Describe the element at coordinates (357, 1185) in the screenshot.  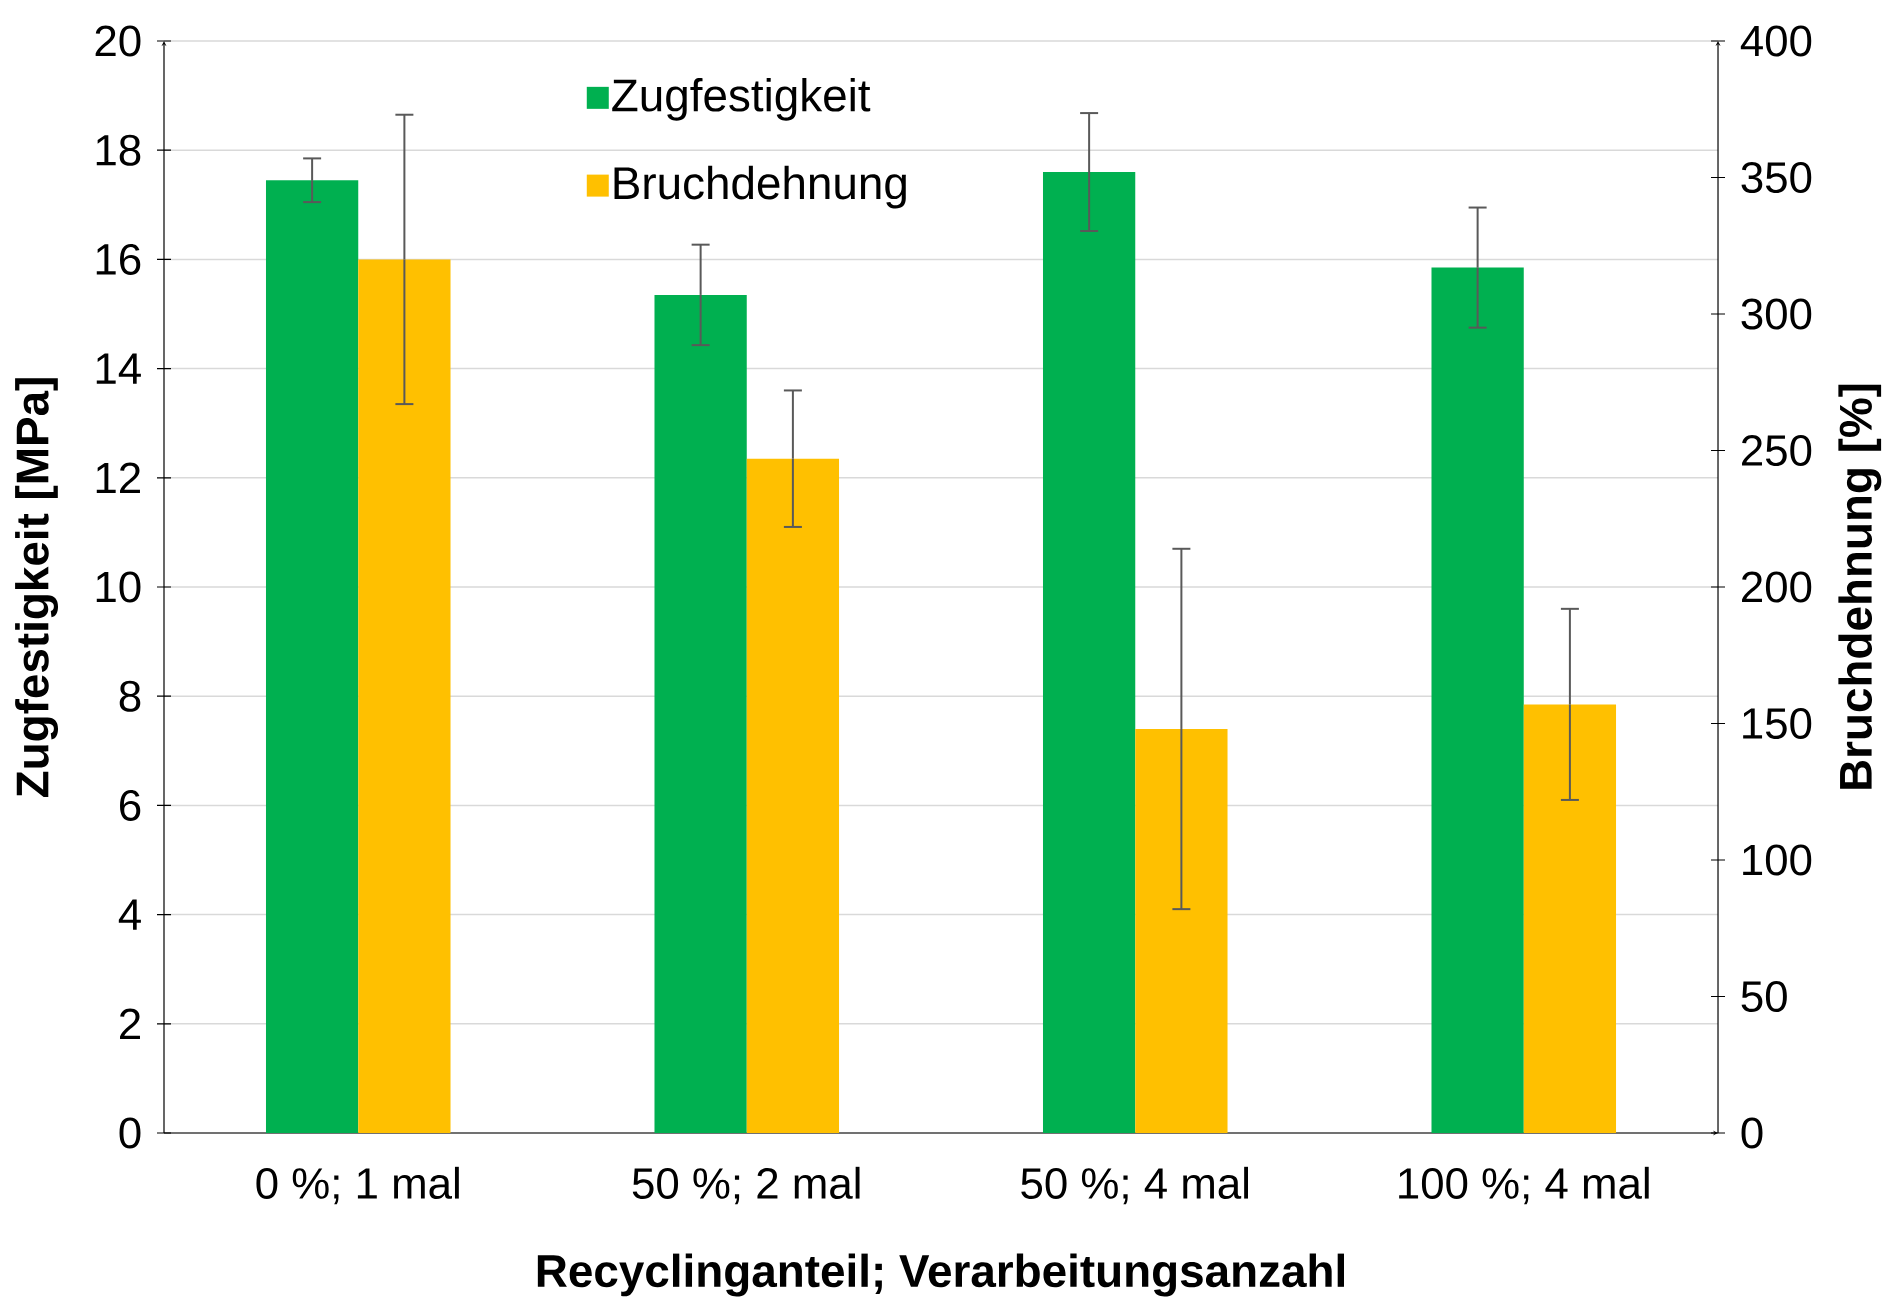
I see `x-tick-label: 0 %; 1 mal` at that location.